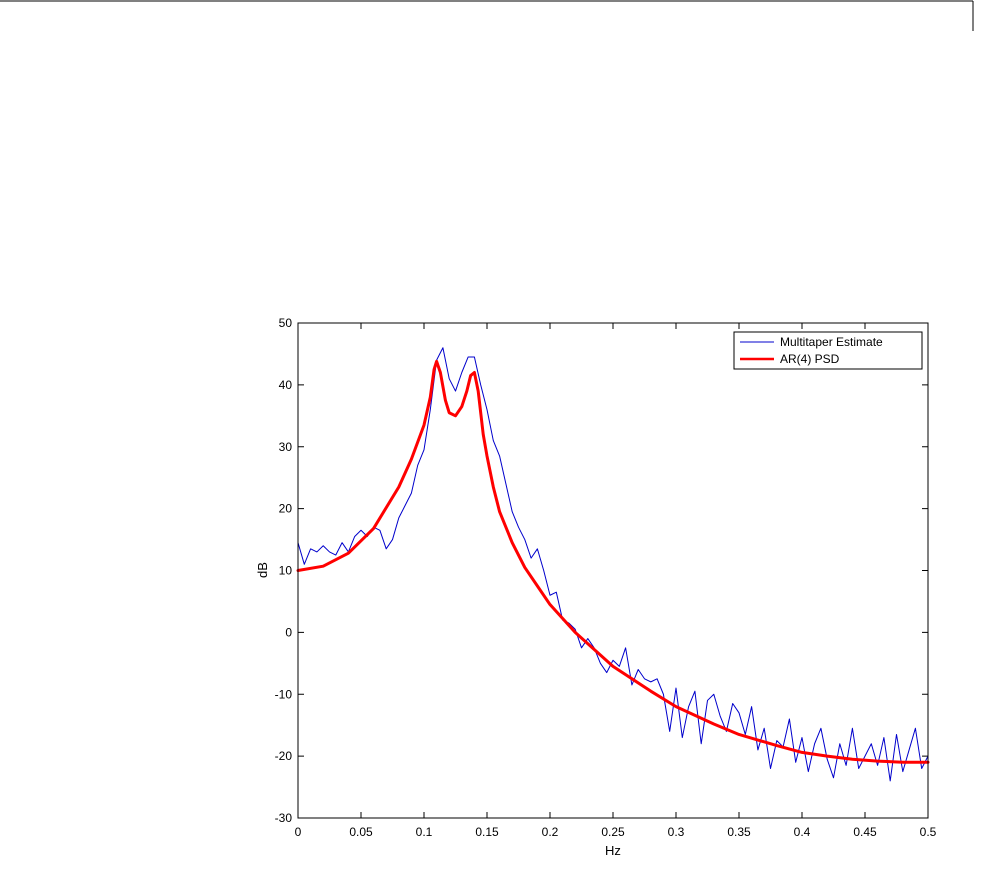 Image resolution: width=1004 pixels, height=885 pixels. I want to click on legend-box, so click(828, 350).